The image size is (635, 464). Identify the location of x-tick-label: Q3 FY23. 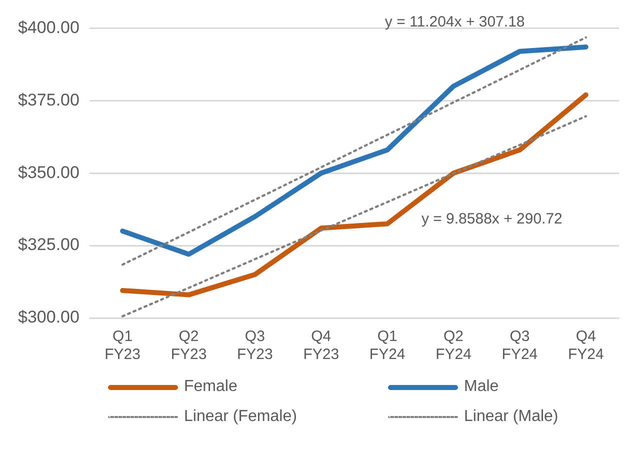
(255, 346).